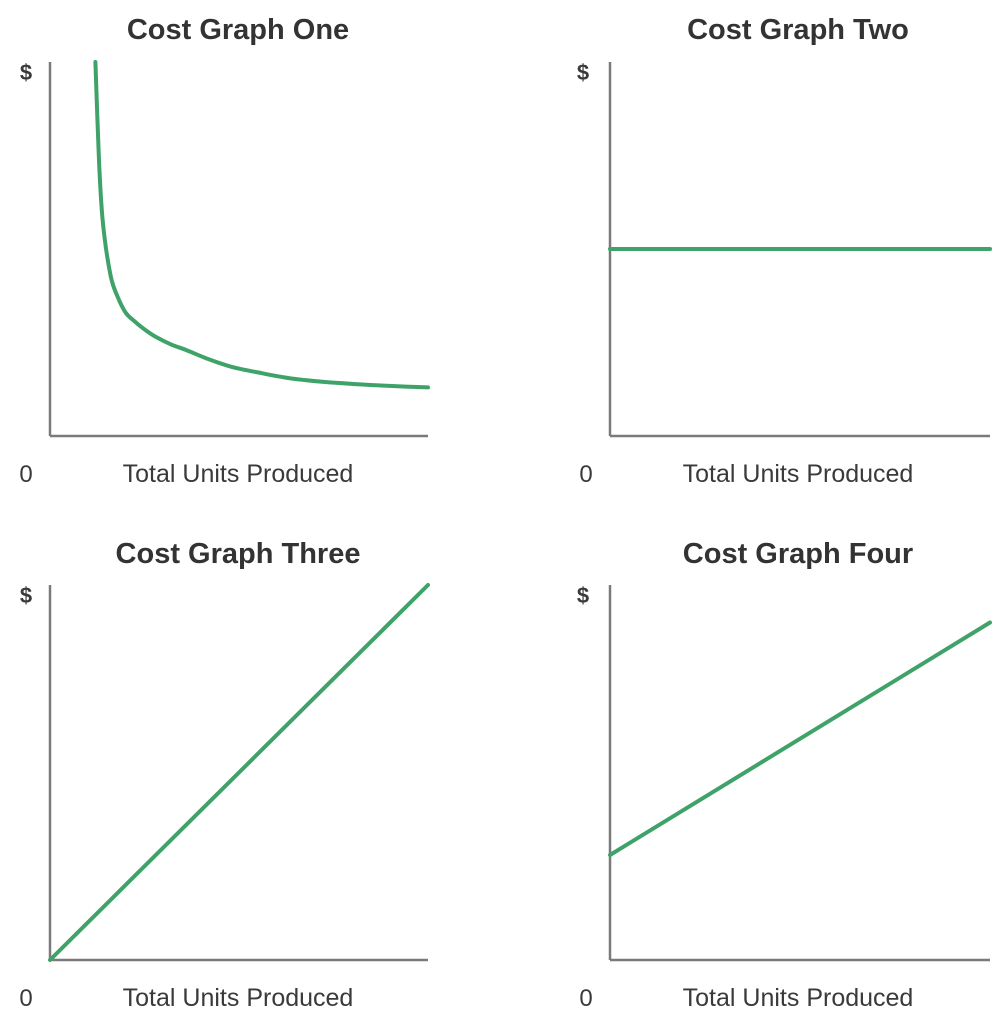 This screenshot has height=1024, width=1006. I want to click on chart-title: Cost Graph Two, so click(798, 30).